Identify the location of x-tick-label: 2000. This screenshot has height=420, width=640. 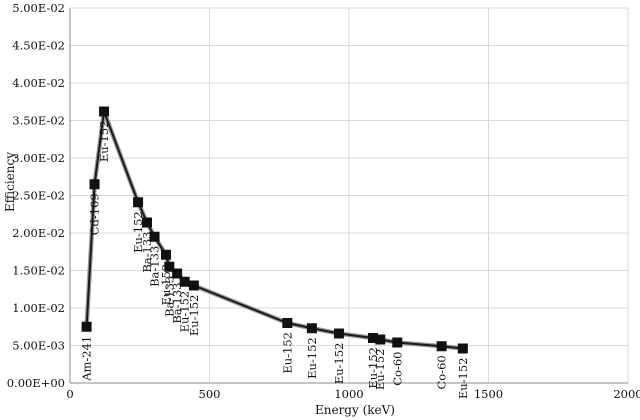
(626, 394).